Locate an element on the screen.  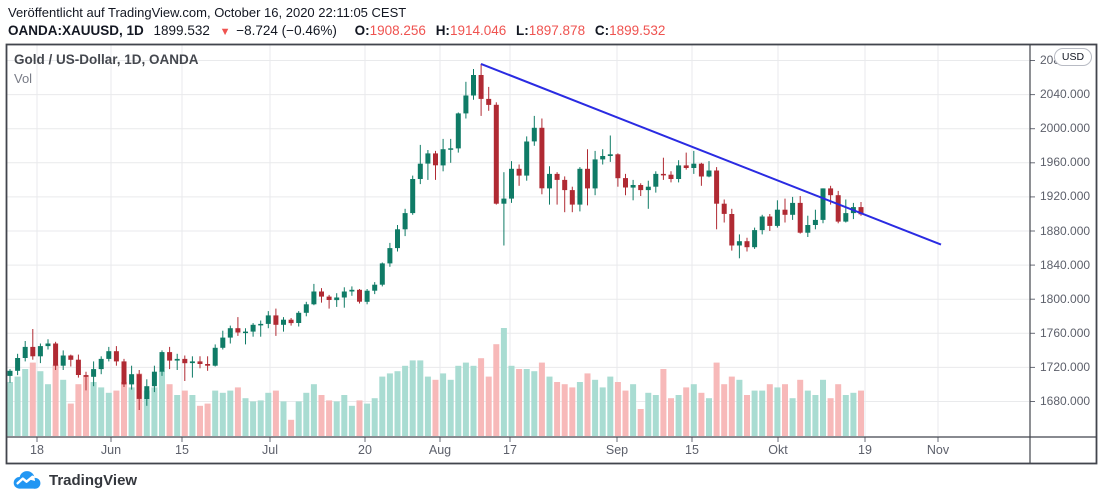
high-value: 1914.046 is located at coordinates (478, 30).